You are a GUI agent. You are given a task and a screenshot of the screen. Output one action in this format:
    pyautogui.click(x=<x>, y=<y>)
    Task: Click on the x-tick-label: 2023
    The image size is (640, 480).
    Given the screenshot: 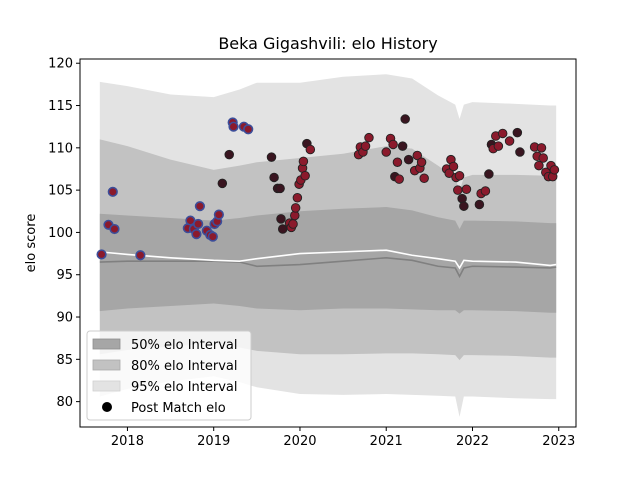 What is the action you would take?
    pyautogui.click(x=558, y=441)
    